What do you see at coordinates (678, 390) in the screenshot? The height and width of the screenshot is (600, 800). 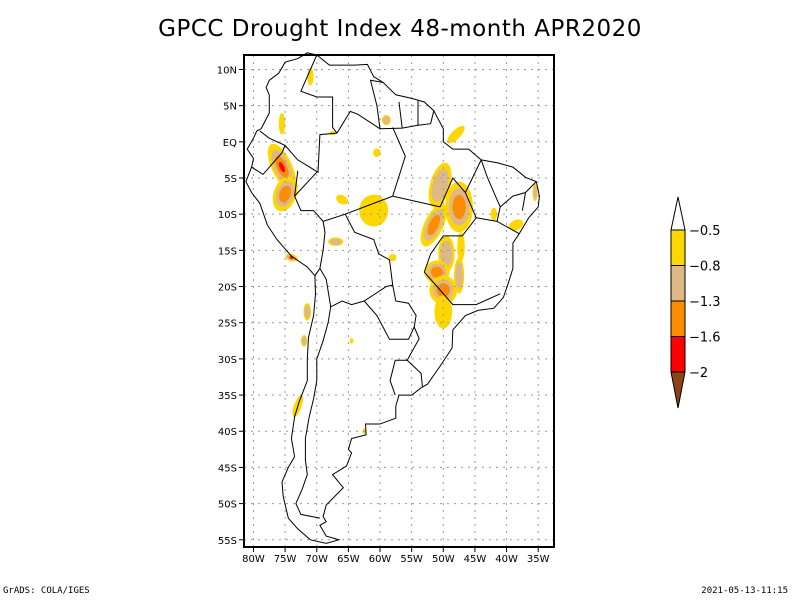 I see `colorbar-lower-arrow` at bounding box center [678, 390].